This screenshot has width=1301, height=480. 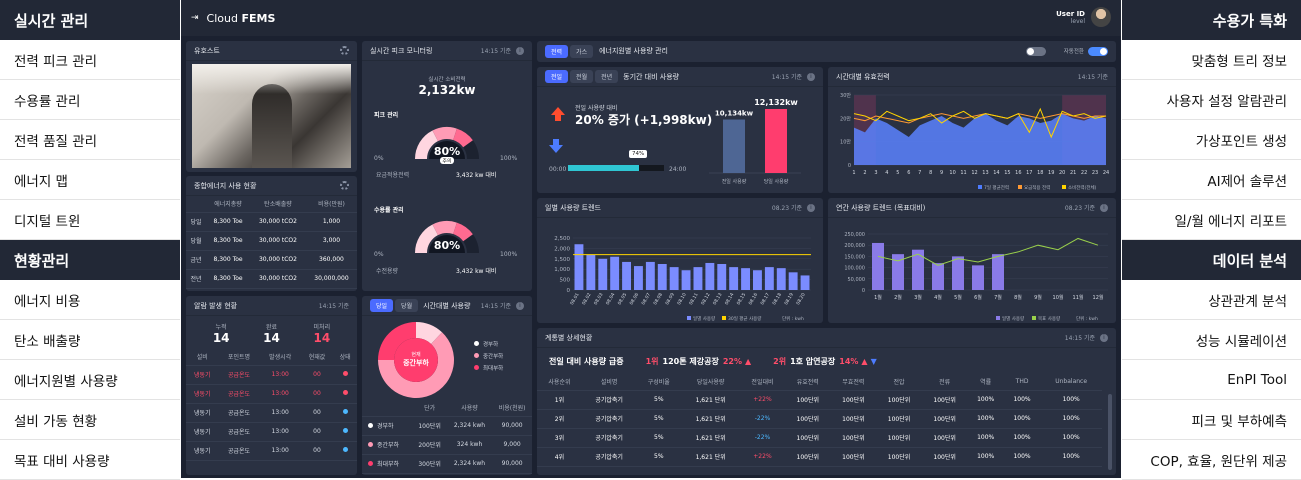 What do you see at coordinates (1110, 432) in the screenshot?
I see `scrollbar` at bounding box center [1110, 432].